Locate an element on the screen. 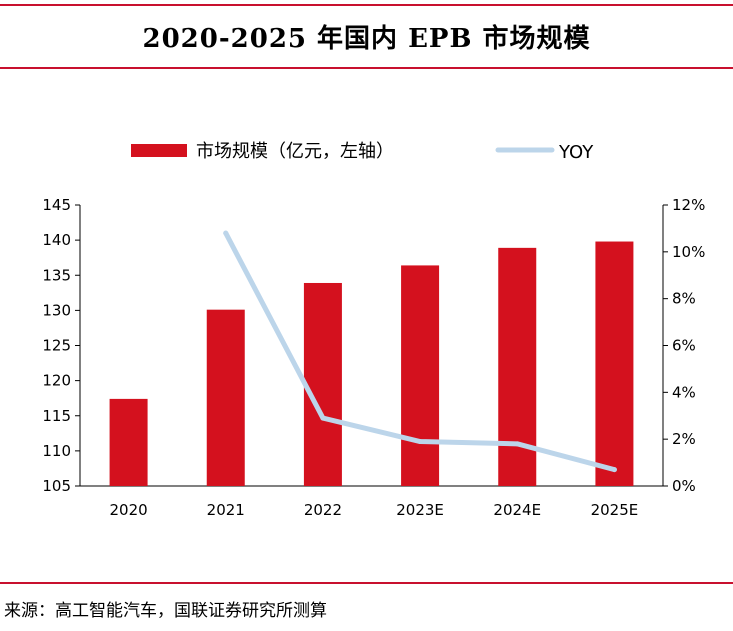 Image resolution: width=733 pixels, height=631 pixels. y-right-tick-label: 0% is located at coordinates (684, 486).